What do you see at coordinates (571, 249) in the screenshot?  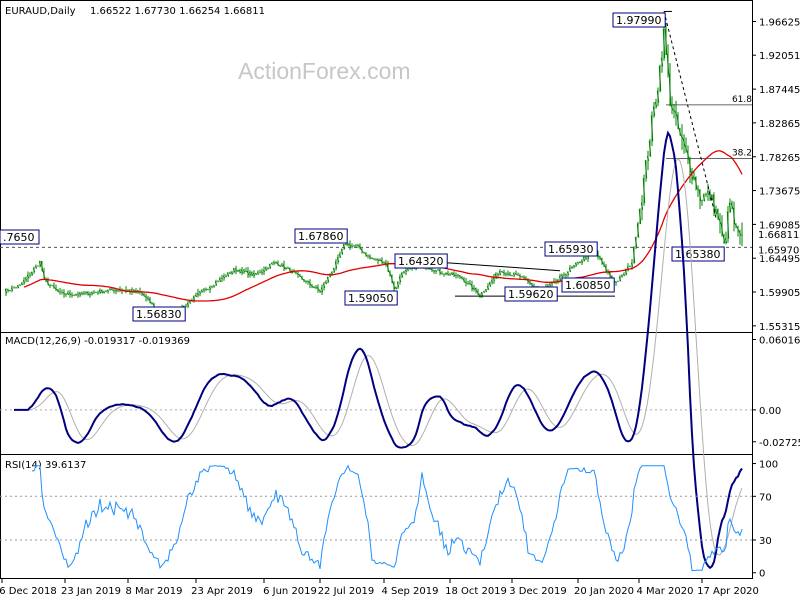 I see `price-annotation-label: 1.65930` at bounding box center [571, 249].